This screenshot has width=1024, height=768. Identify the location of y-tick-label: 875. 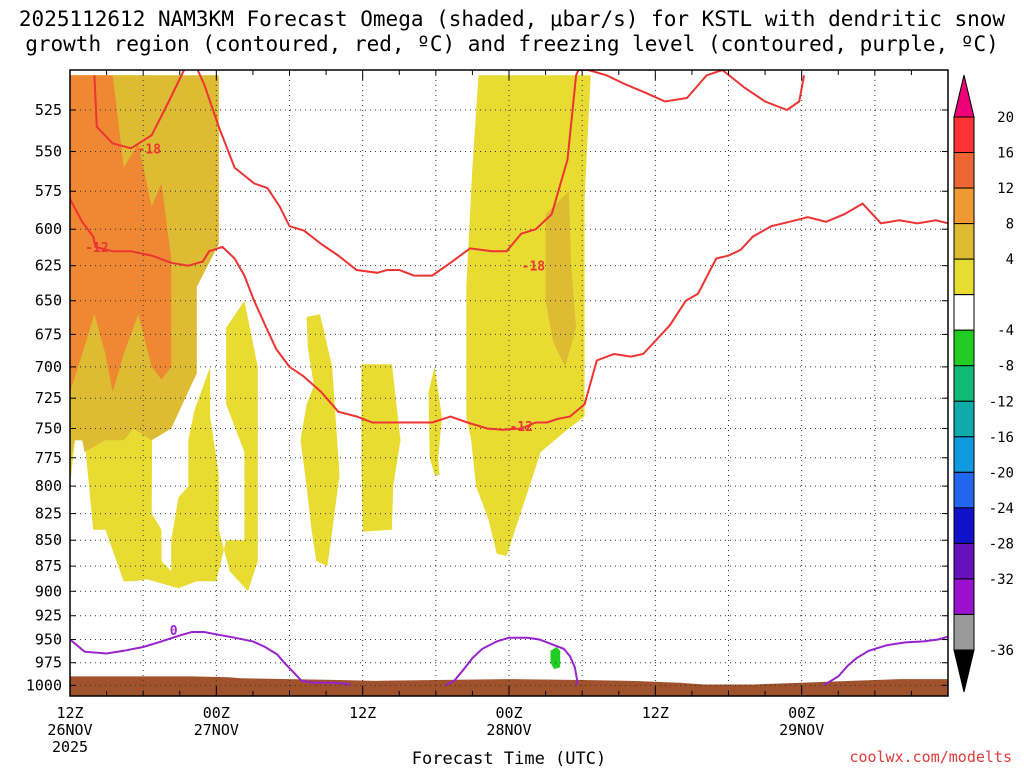
(48, 566).